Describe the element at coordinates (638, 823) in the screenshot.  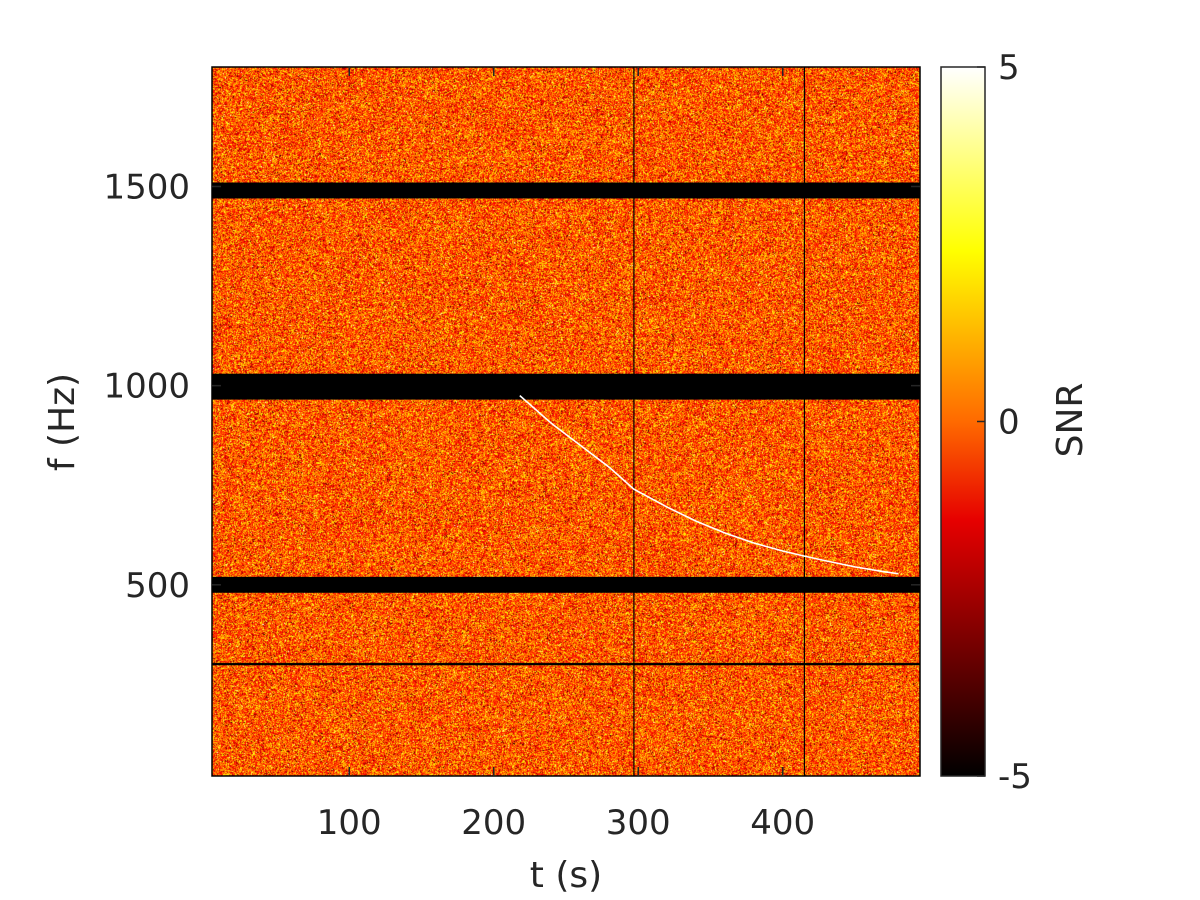
I see `x-tick-label: 300` at that location.